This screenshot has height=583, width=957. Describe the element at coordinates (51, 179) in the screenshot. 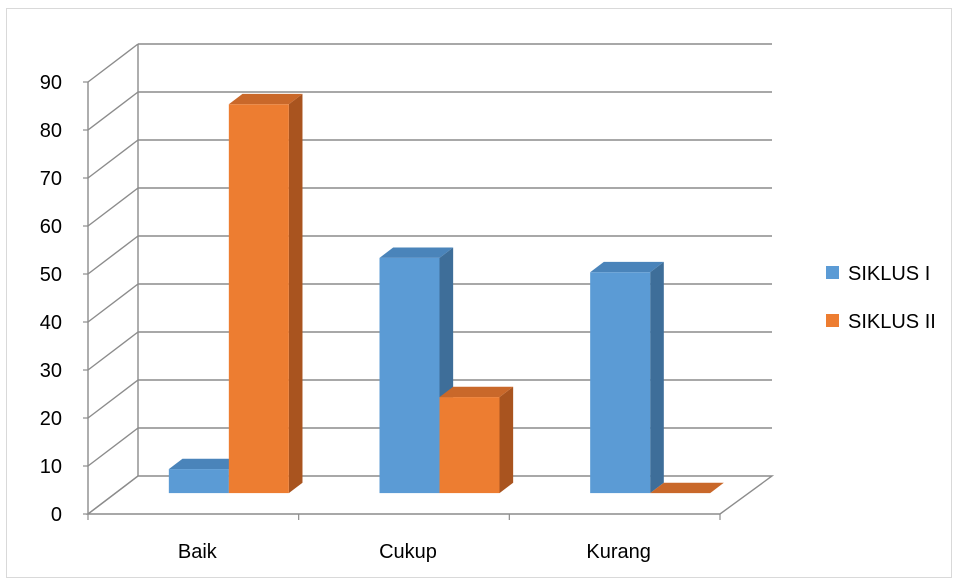

I see `y-tick-label: 70` at that location.